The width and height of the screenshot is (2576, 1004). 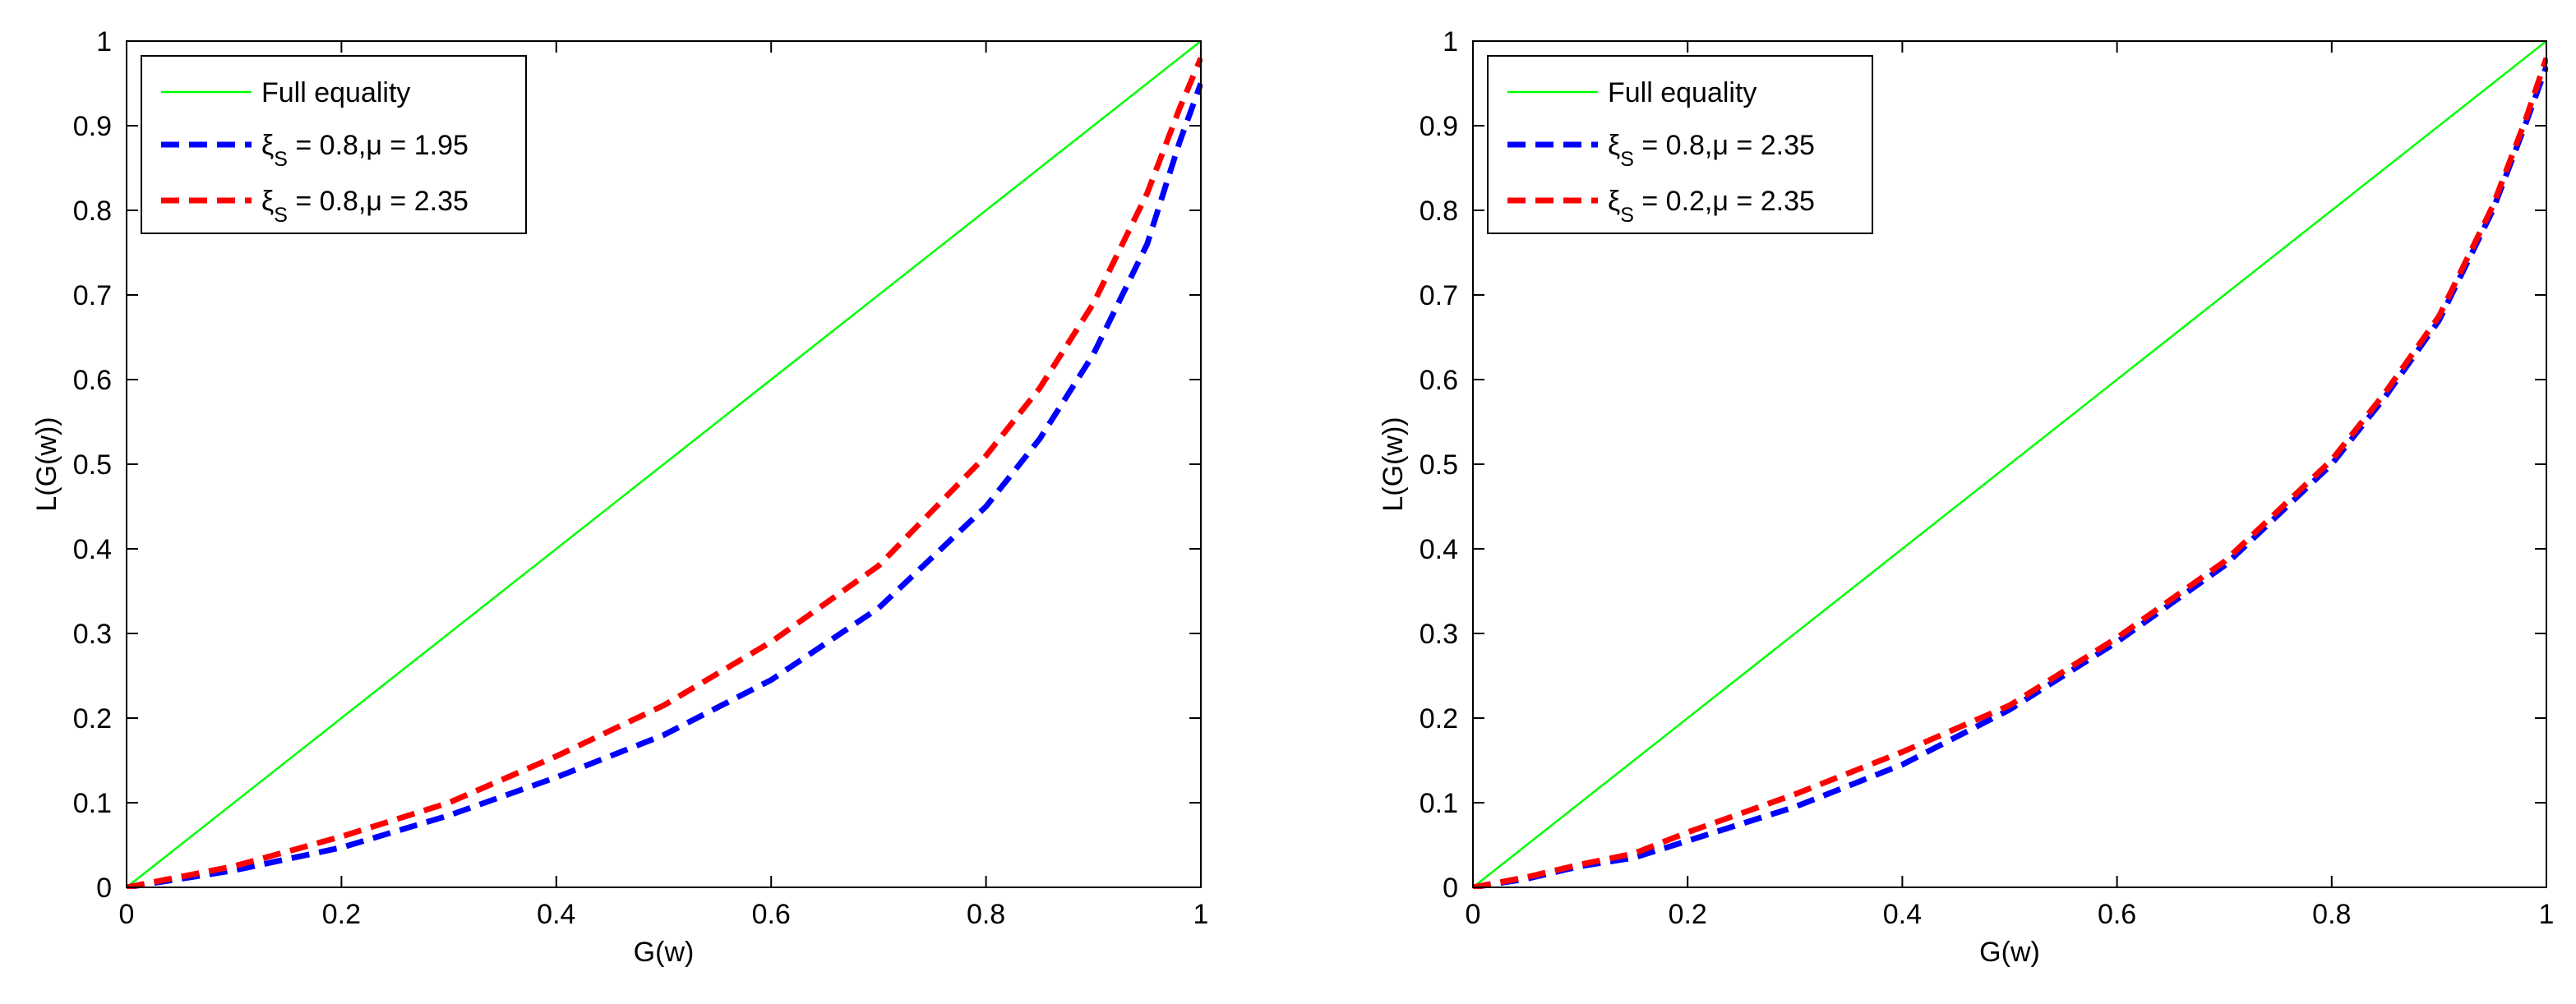 I want to click on legend-label-2: ξS = 0.8,μ = 1.95, so click(x=365, y=150).